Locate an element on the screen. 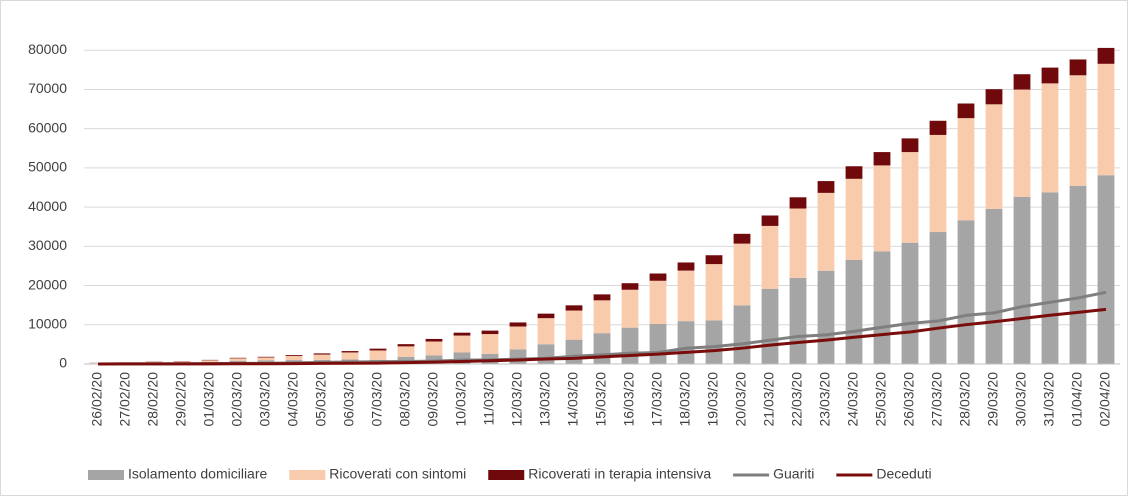  x-tick-label: 01/03/20 is located at coordinates (209, 399).